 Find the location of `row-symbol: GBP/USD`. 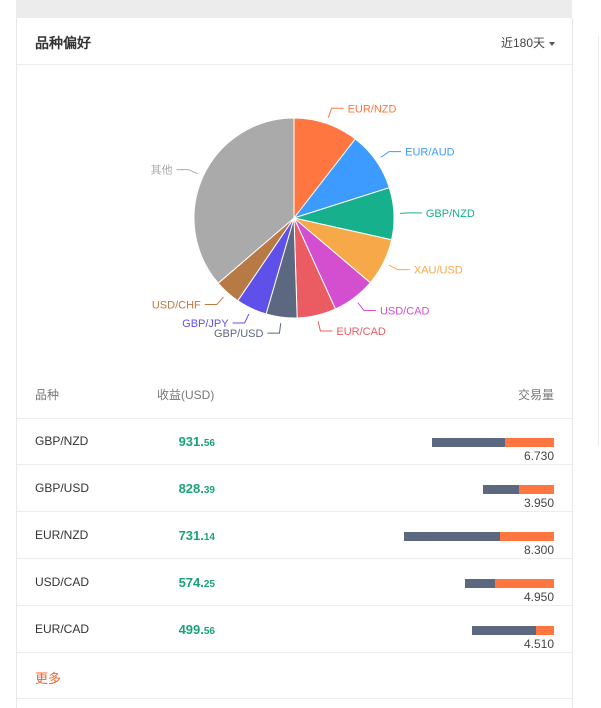

row-symbol: GBP/USD is located at coordinates (62, 488).